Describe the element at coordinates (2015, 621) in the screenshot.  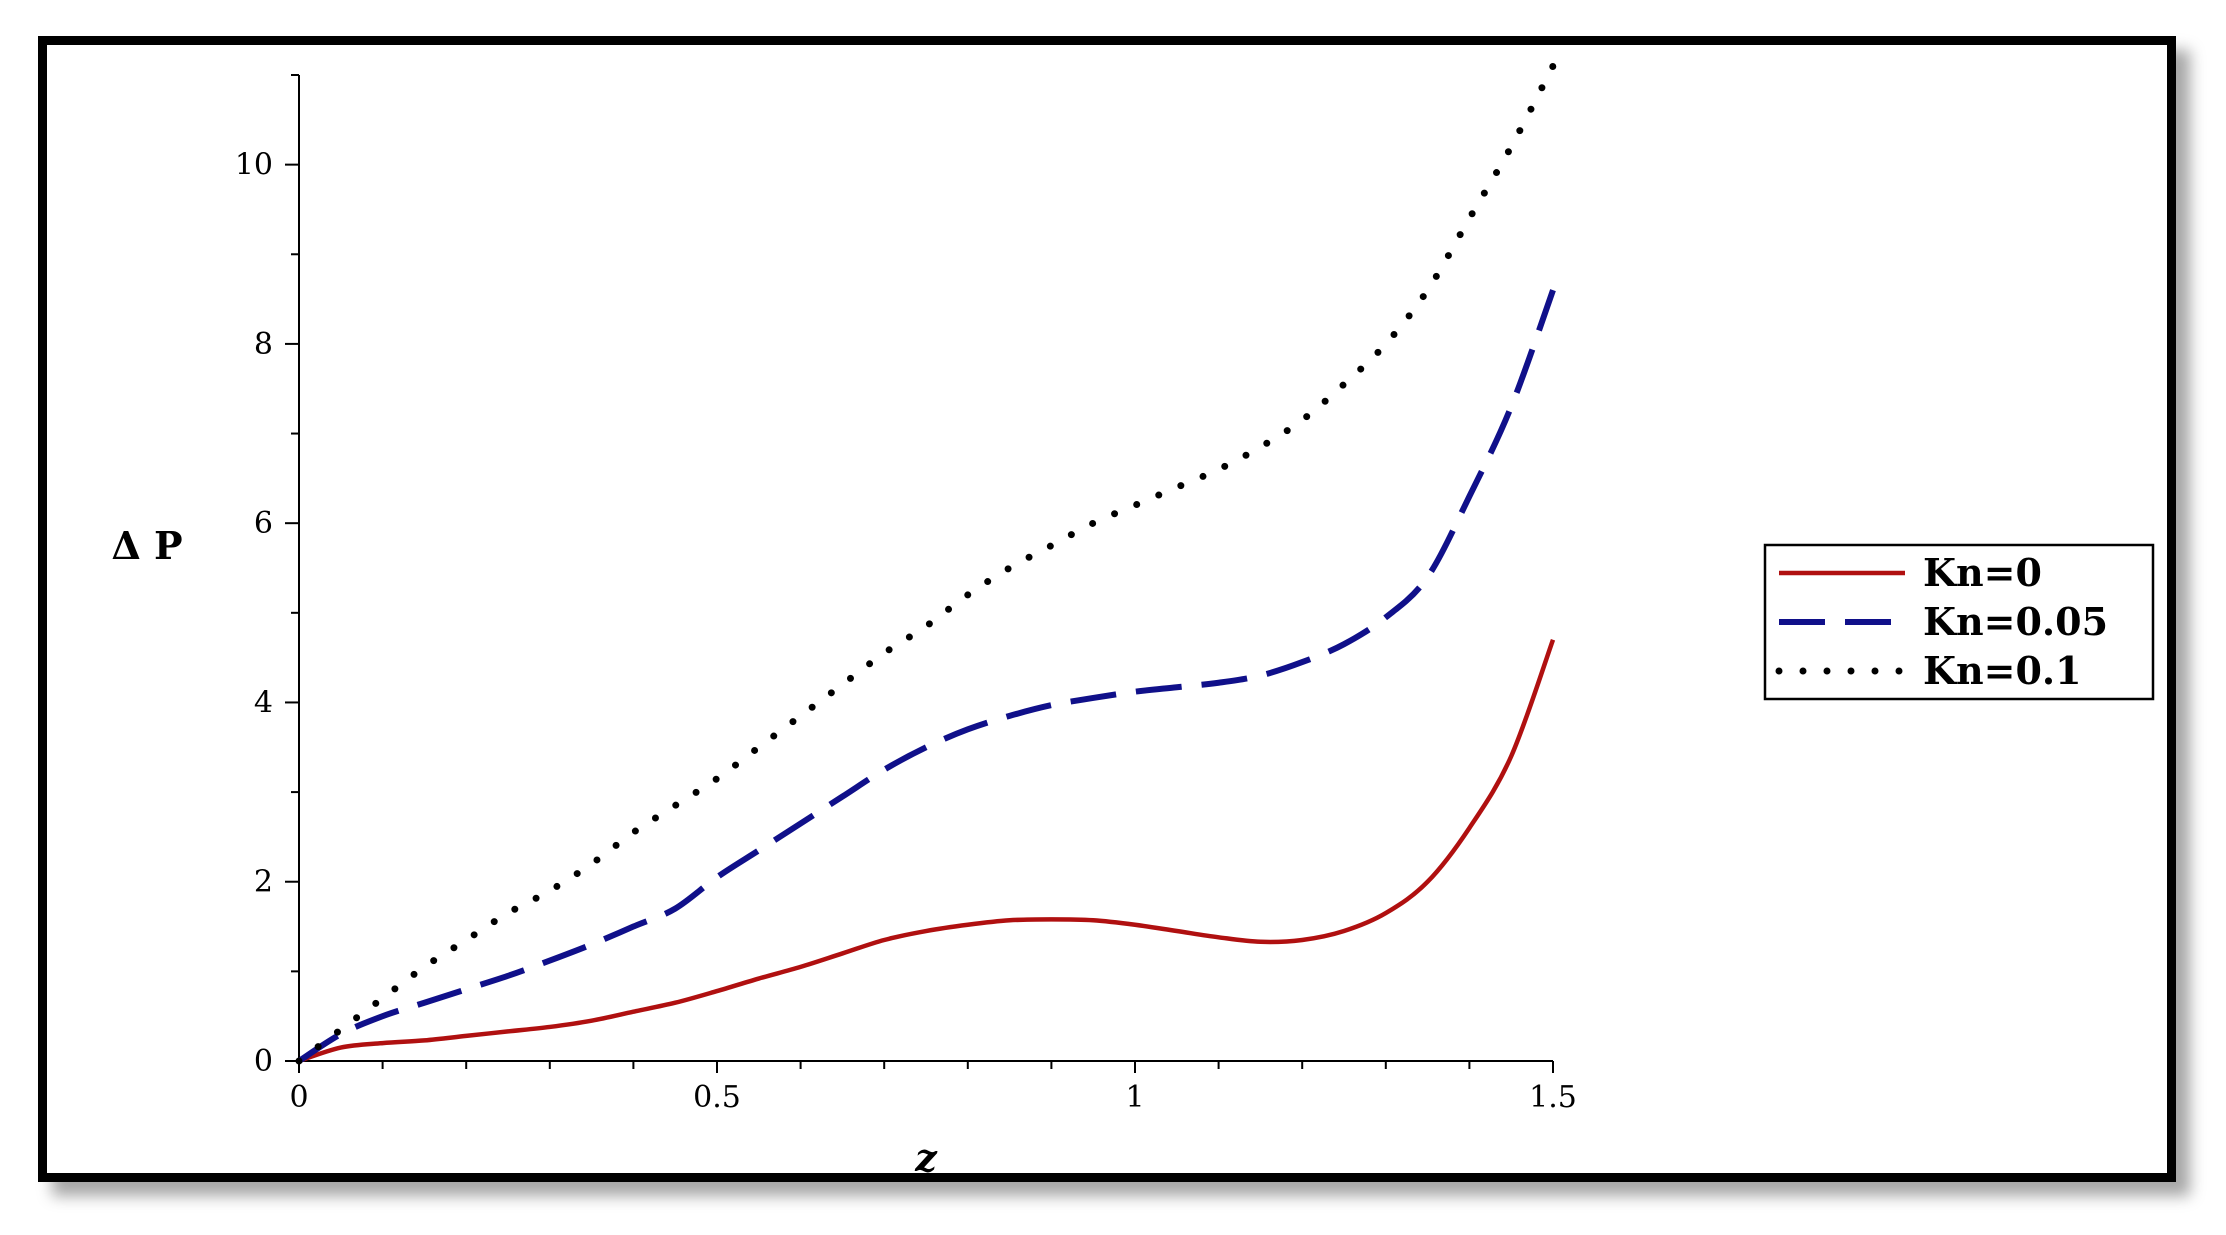
I see `legend-label-2: Kn=0.05` at that location.